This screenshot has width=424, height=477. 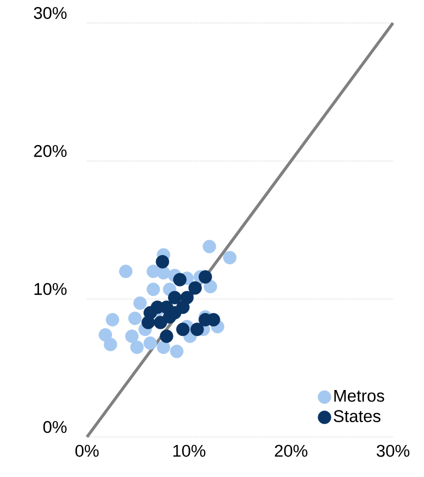 What do you see at coordinates (359, 396) in the screenshot?
I see `legend-label: Metros` at bounding box center [359, 396].